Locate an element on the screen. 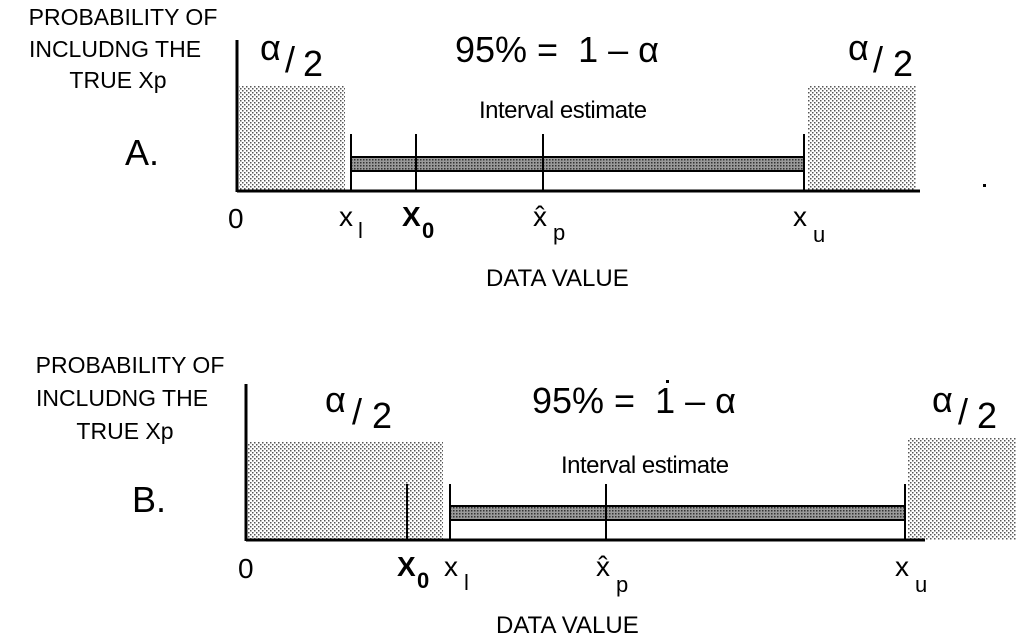 The width and height of the screenshot is (1019, 643). panel-letter-a: A. is located at coordinates (142, 152).